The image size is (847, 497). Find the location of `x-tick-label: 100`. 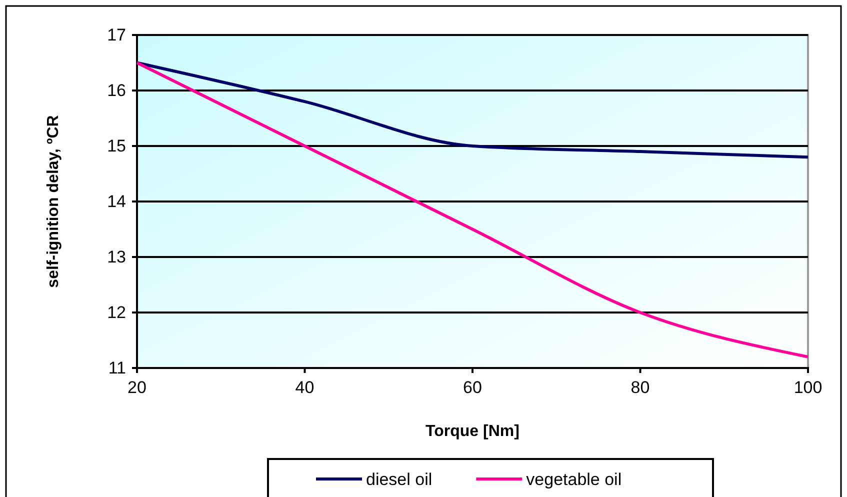

x-tick-label: 100 is located at coordinates (808, 388).